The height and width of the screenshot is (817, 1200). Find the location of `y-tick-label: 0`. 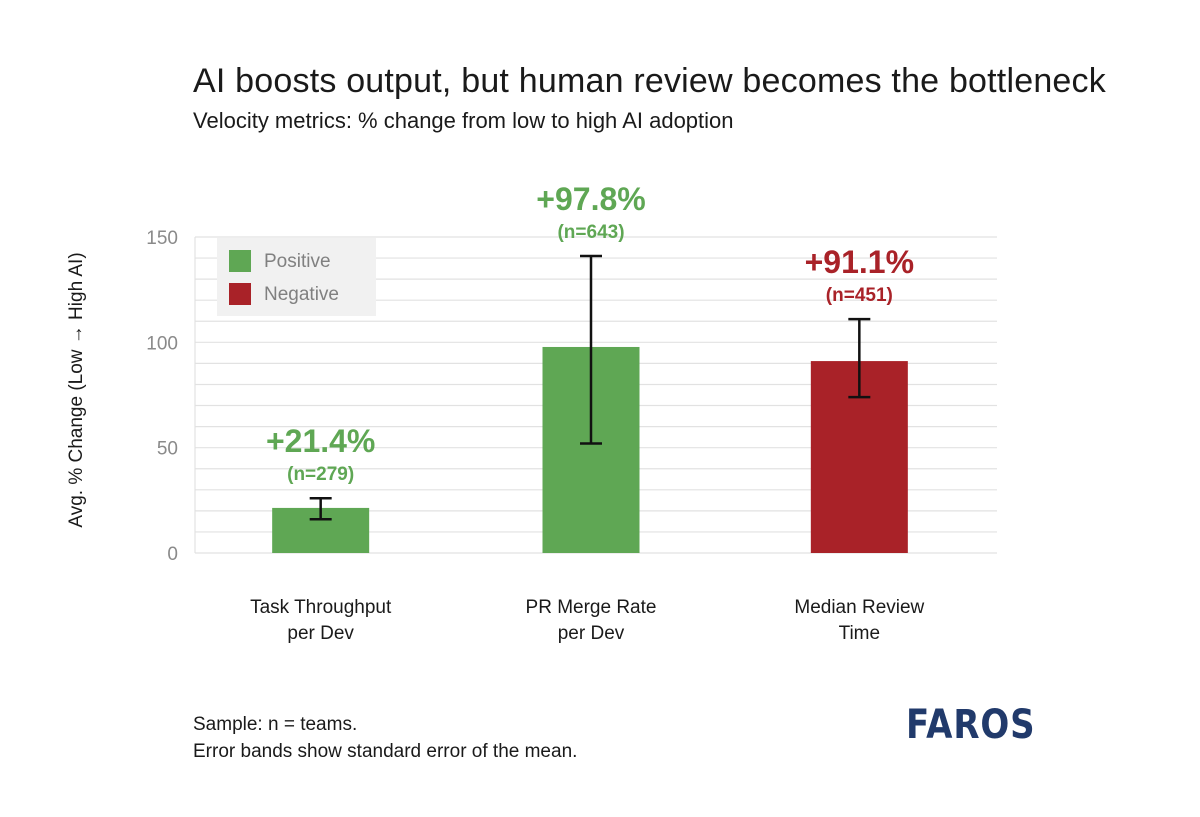

y-tick-label: 0 is located at coordinates (172, 554).